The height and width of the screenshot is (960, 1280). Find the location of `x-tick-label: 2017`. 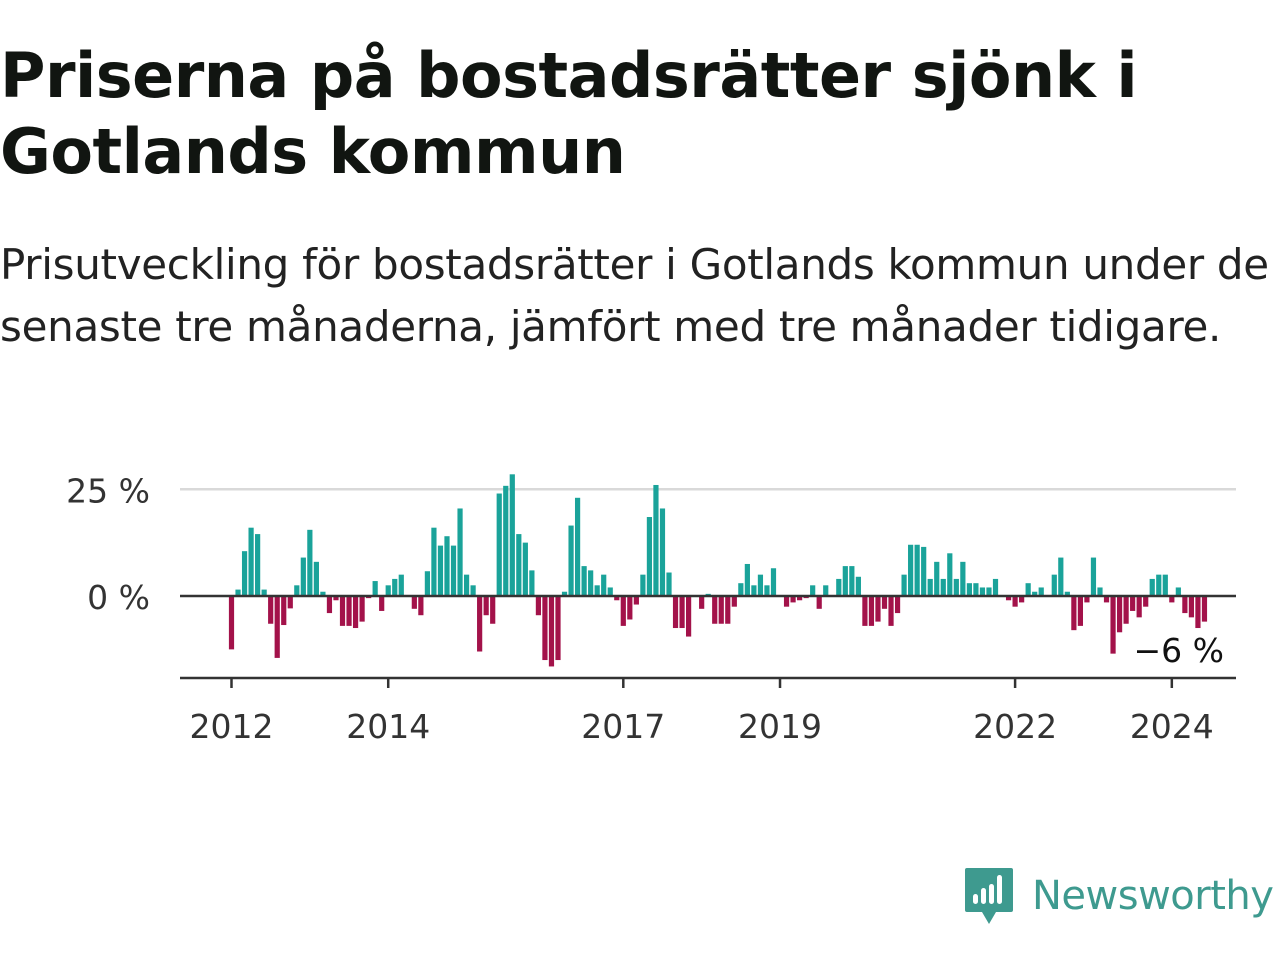

x-tick-label: 2017 is located at coordinates (623, 726).